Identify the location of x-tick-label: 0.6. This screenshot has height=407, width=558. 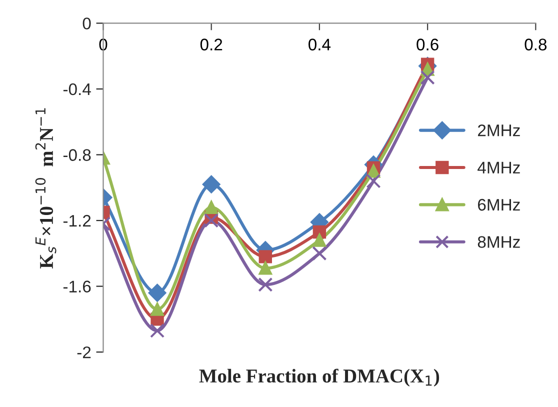
(427, 44).